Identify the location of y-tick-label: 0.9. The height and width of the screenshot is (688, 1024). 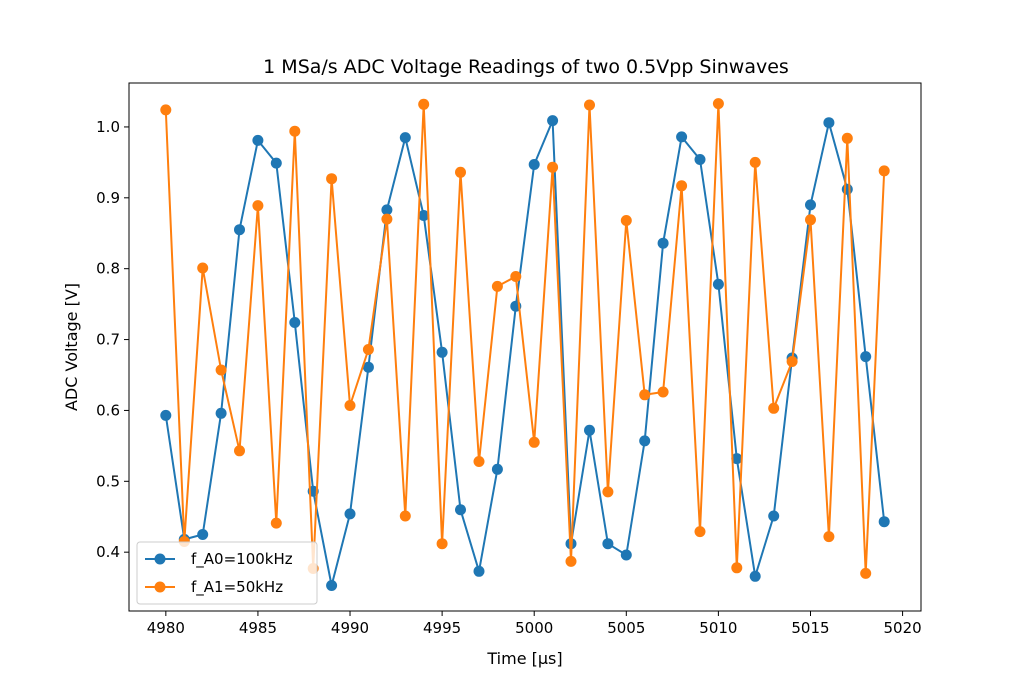
(108, 198).